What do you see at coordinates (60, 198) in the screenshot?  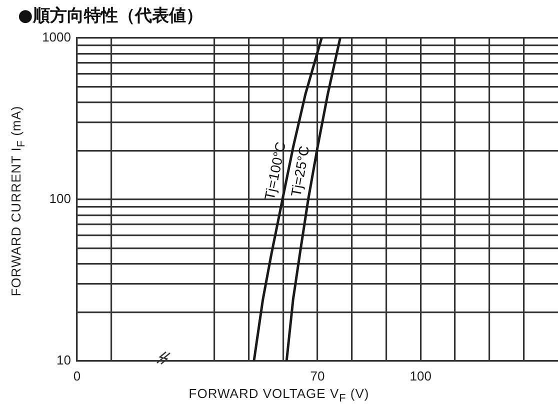 I see `y-tick-label: 100` at bounding box center [60, 198].